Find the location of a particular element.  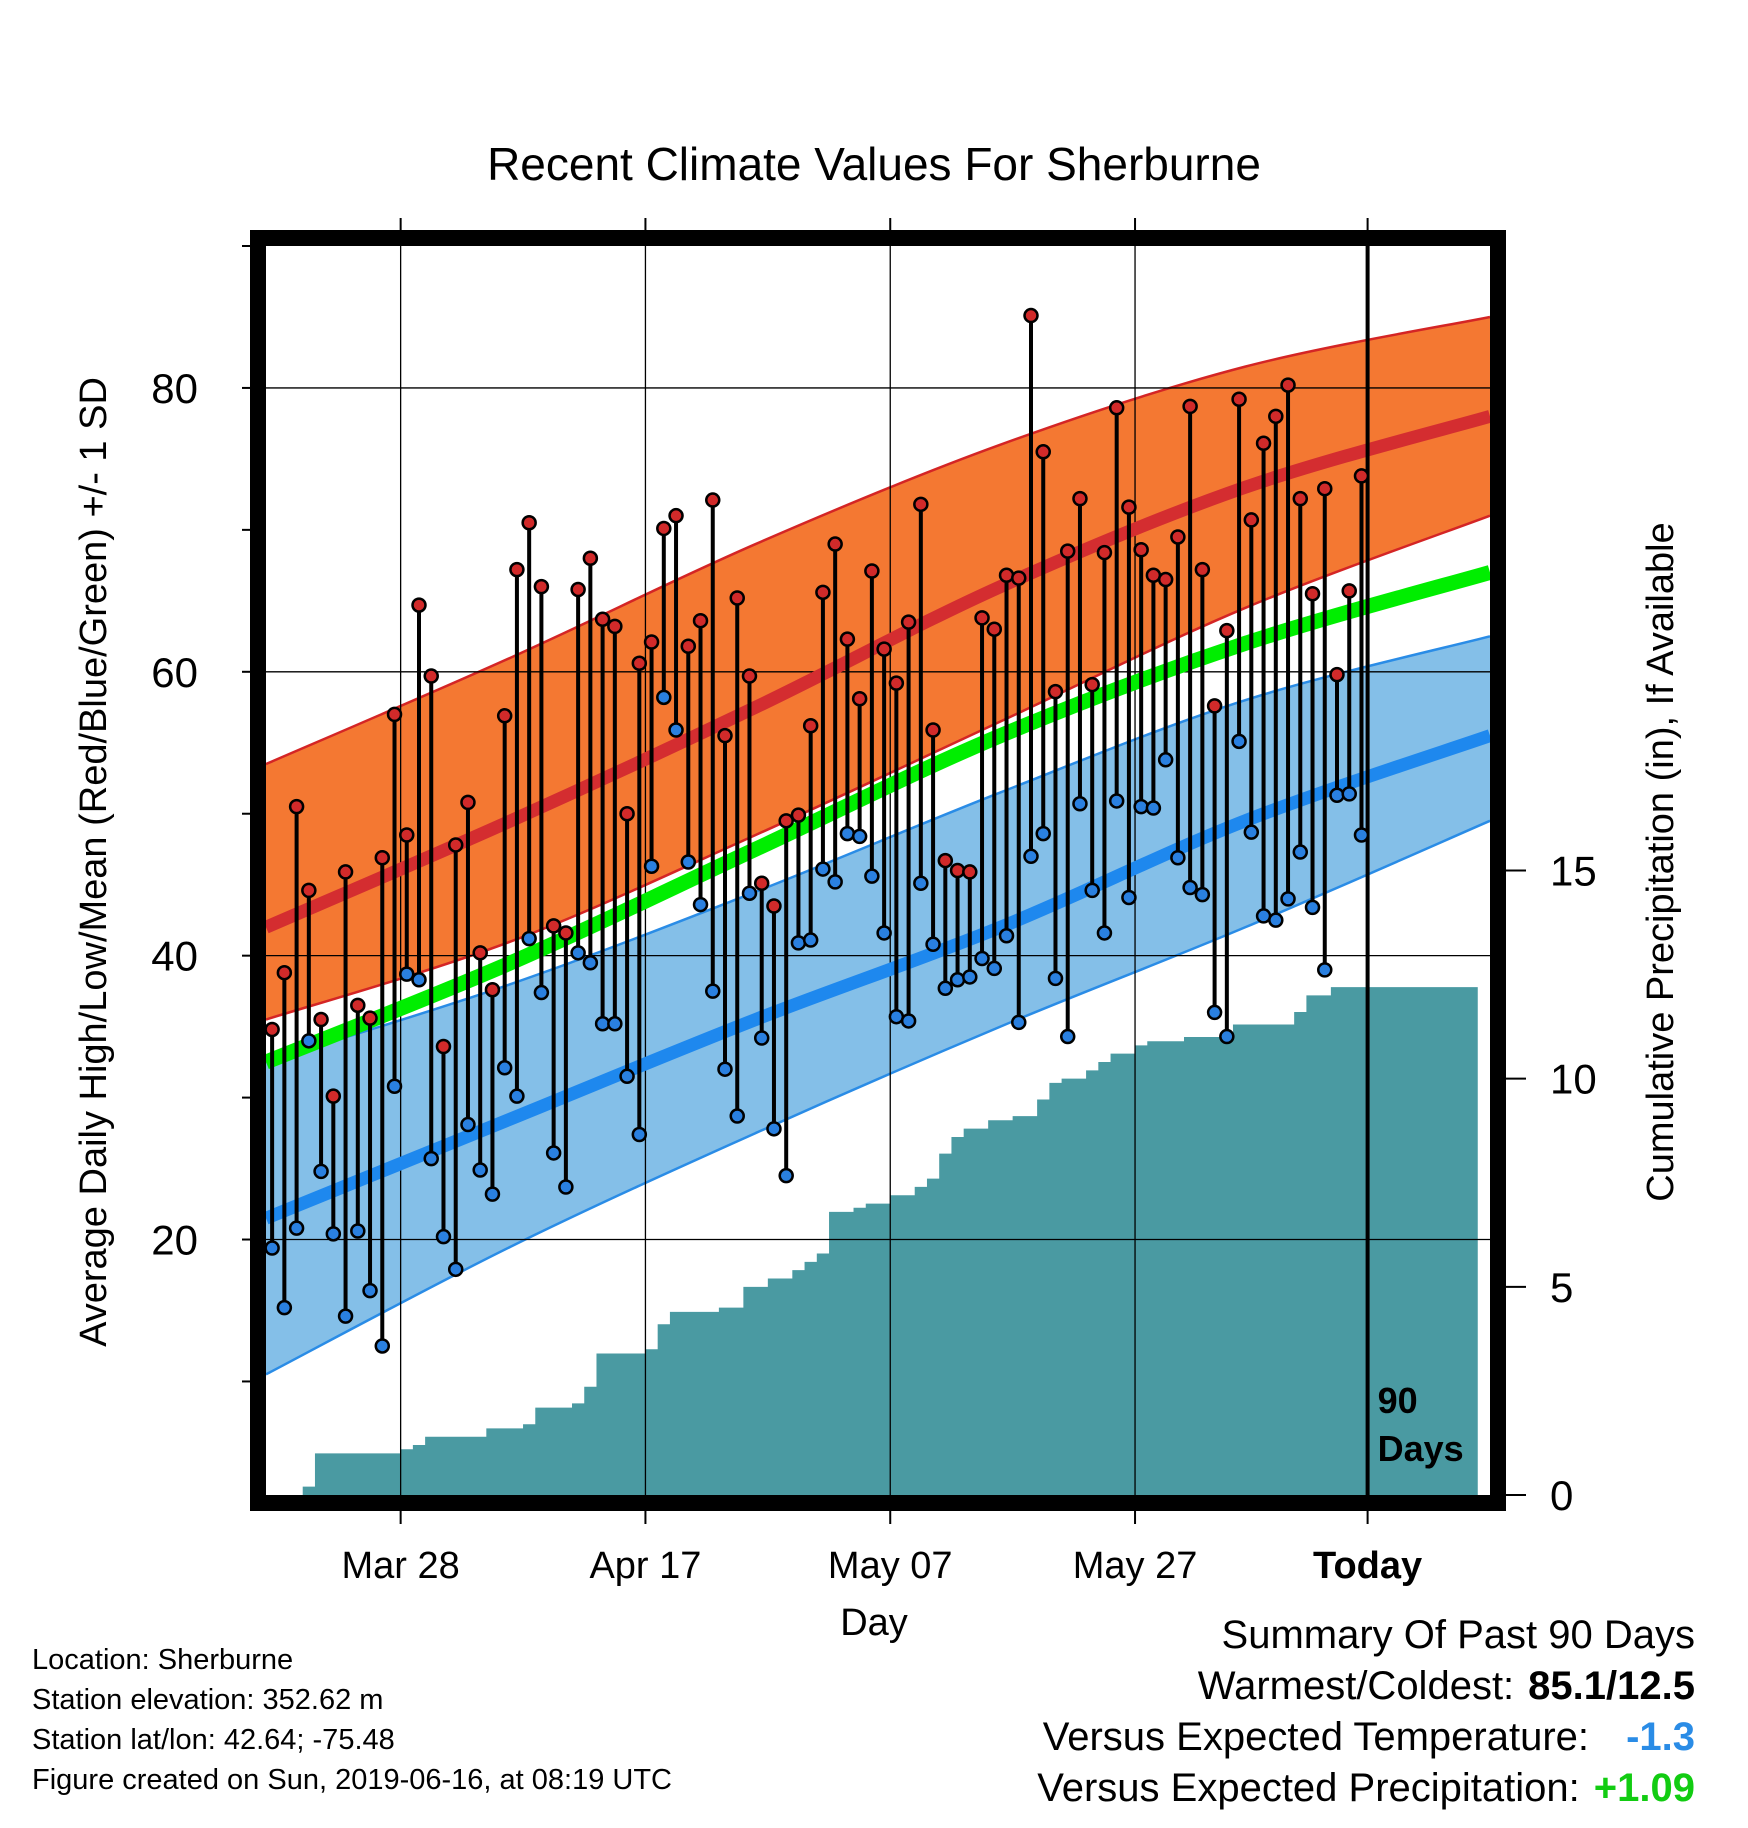

x-tick-label: Mar 28 is located at coordinates (400, 1566).